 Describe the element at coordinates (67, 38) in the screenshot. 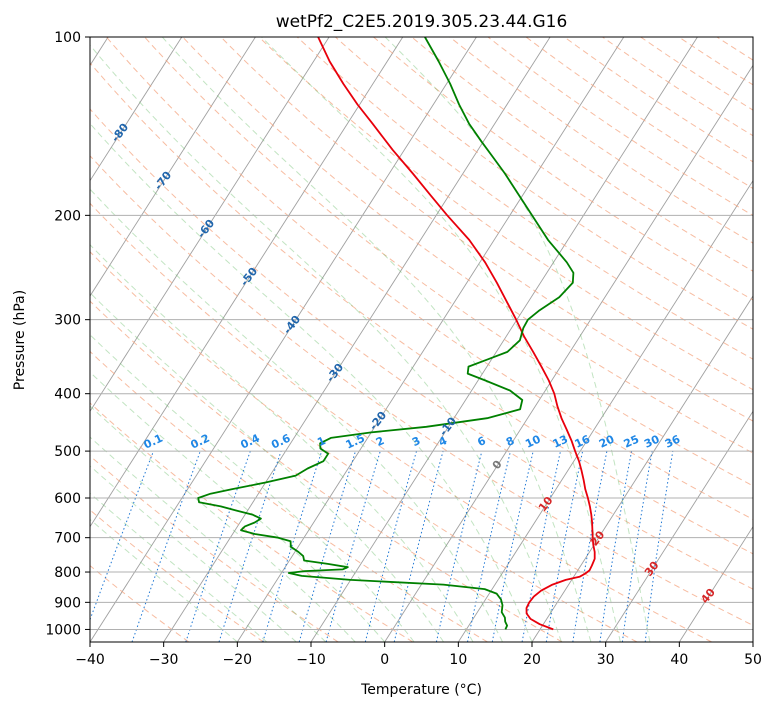

I see `y-tick-label: 100` at that location.